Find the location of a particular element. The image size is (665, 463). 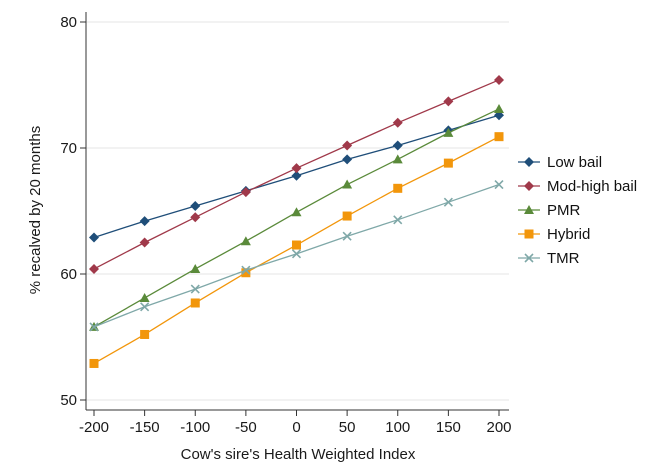

x-tick-label: 100 is located at coordinates (397, 427).